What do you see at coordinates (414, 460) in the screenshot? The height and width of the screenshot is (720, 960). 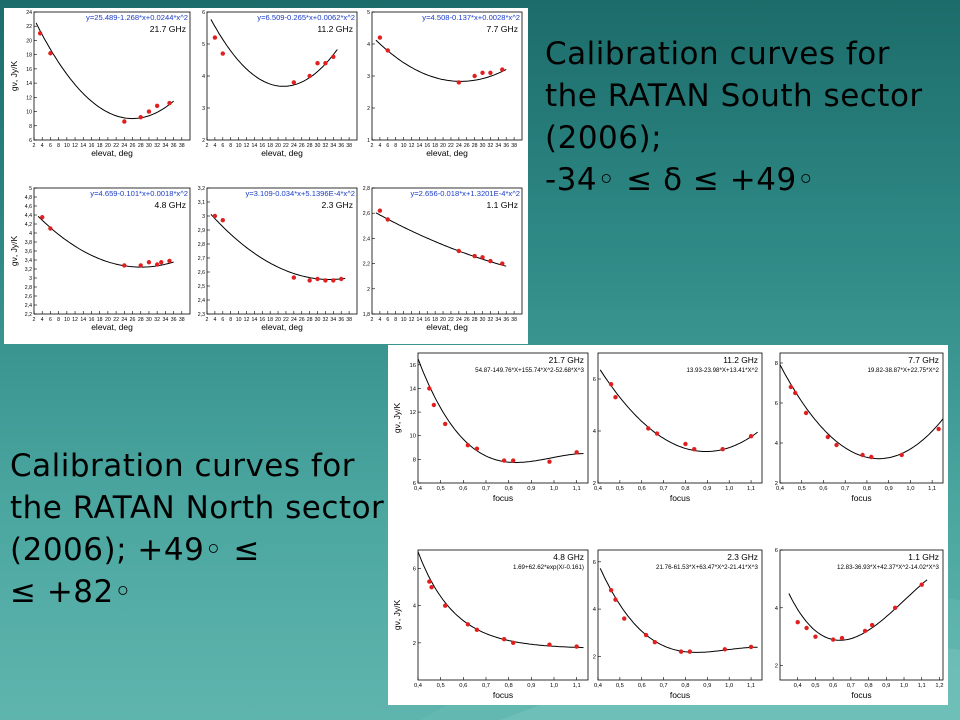 I see `y-tick-label: 8` at bounding box center [414, 460].